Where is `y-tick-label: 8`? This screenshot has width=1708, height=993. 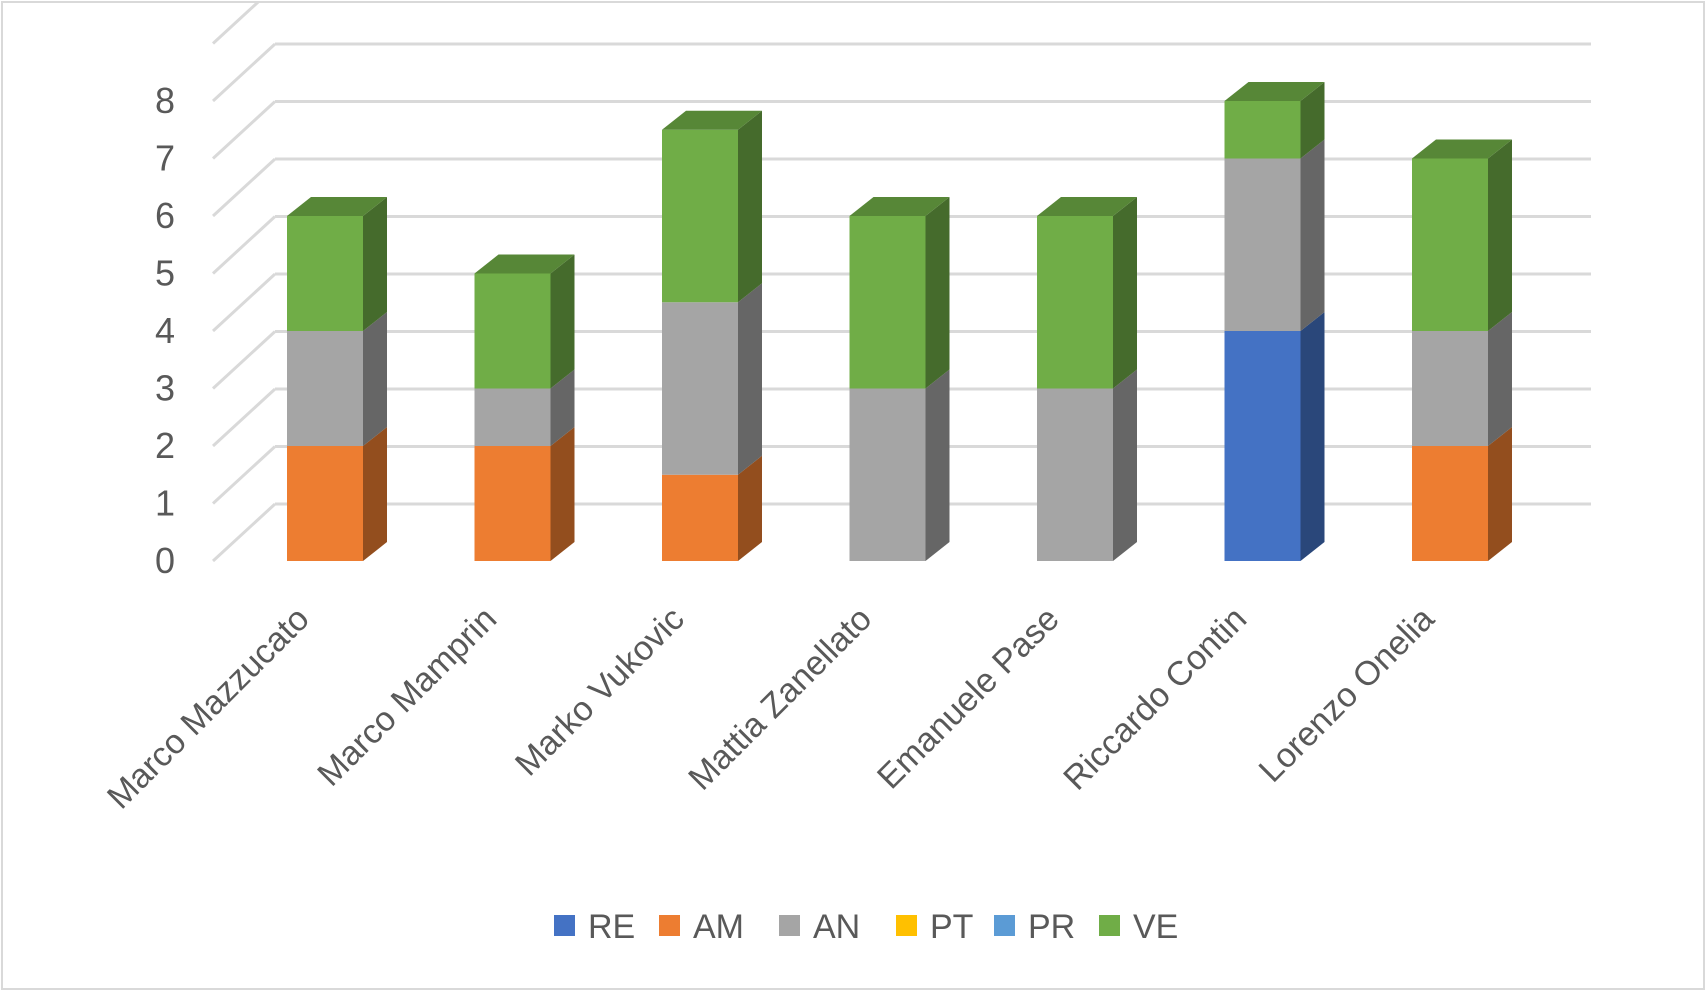 y-tick-label: 8 is located at coordinates (165, 100).